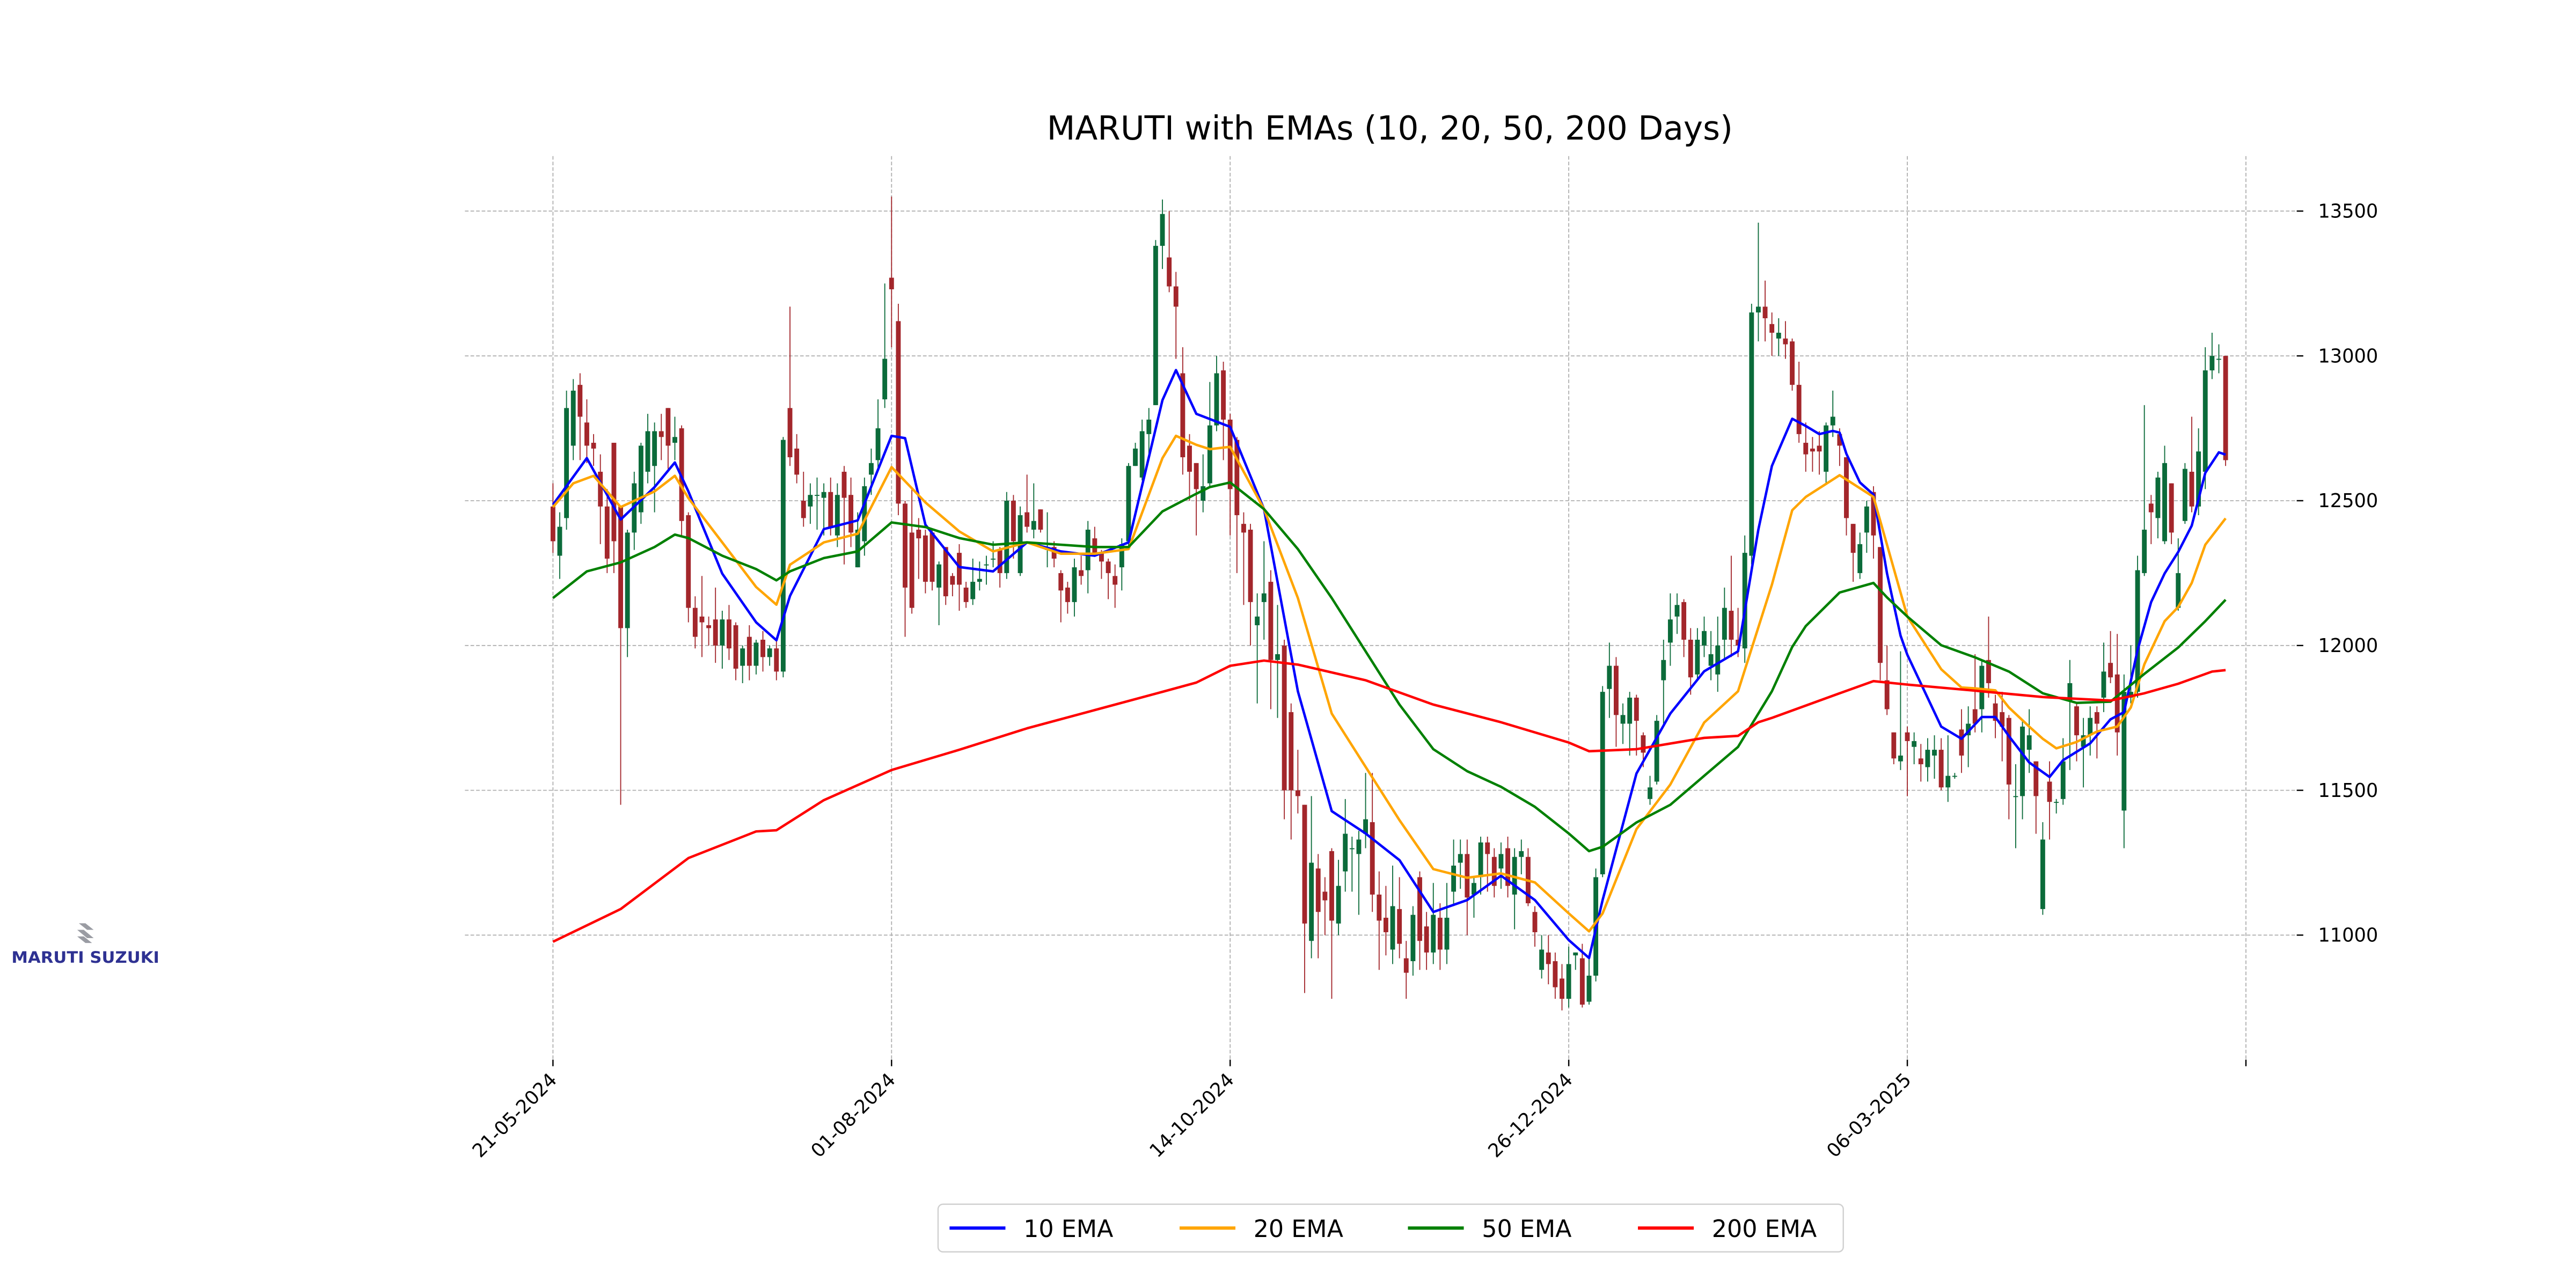 Image resolution: width=2576 pixels, height=1288 pixels. What do you see at coordinates (1389, 801) in the screenshot?
I see `200-ema-line` at bounding box center [1389, 801].